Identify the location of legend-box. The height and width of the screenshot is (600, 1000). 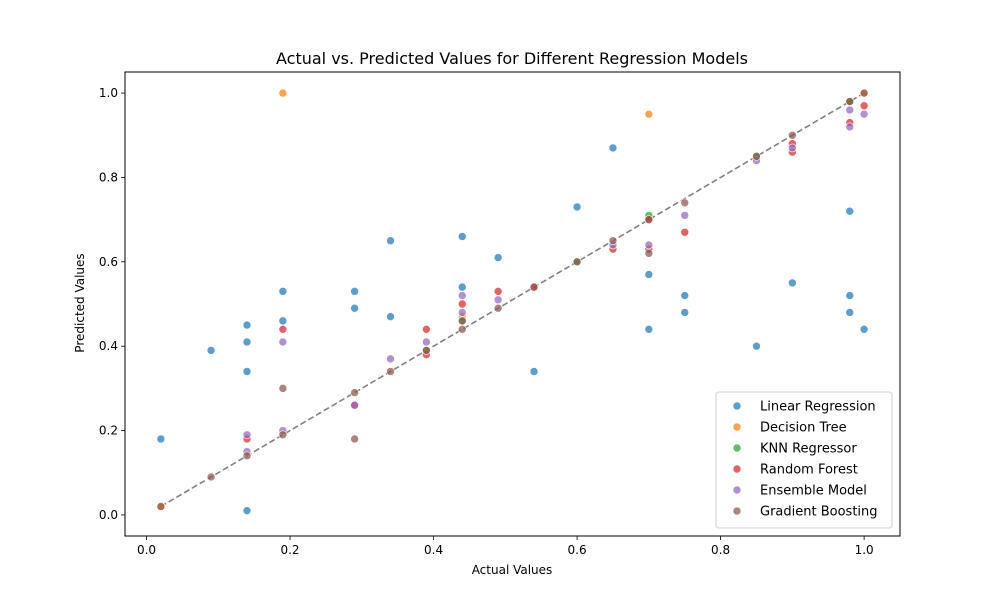
(804, 460).